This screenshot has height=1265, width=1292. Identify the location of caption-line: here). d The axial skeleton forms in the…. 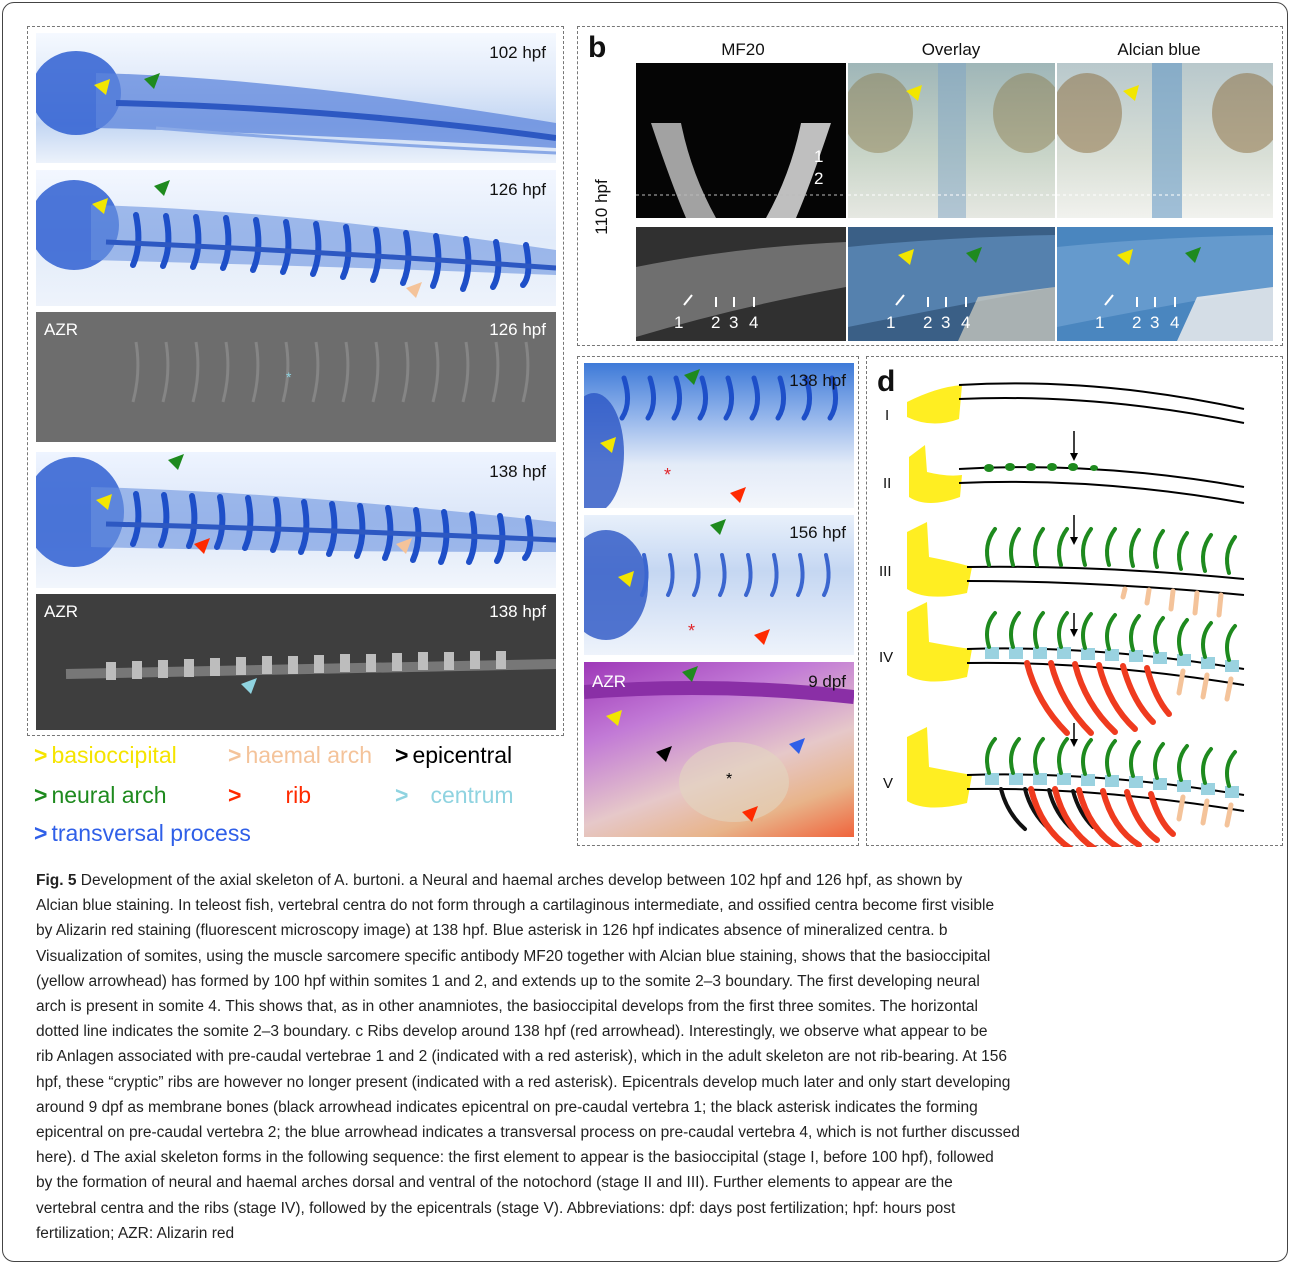
(515, 1158).